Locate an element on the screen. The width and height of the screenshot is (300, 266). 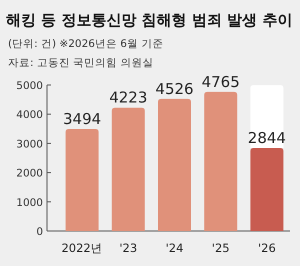
data-label: 4223 is located at coordinates (128, 97).